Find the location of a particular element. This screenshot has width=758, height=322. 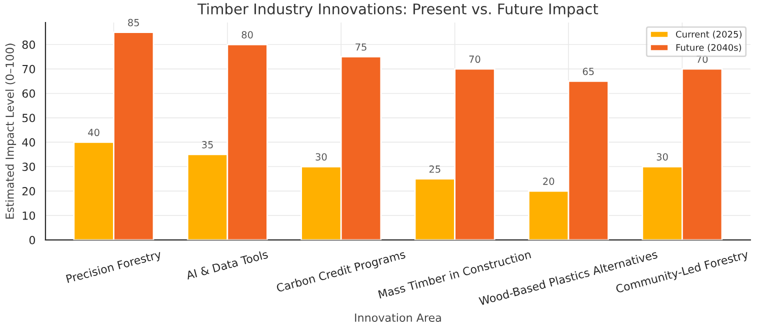

x-tick-label: AI & Data Tools is located at coordinates (227, 265).